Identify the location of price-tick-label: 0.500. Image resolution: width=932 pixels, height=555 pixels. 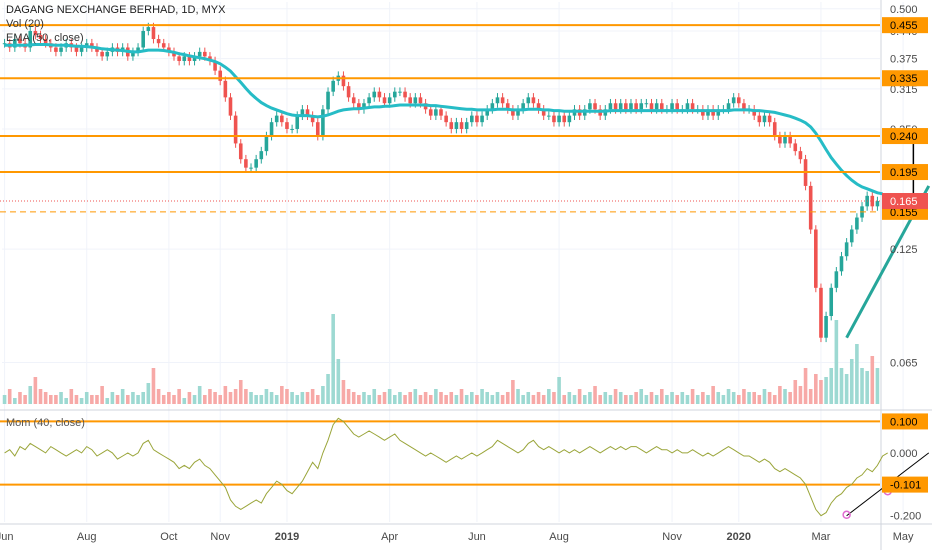
(904, 10).